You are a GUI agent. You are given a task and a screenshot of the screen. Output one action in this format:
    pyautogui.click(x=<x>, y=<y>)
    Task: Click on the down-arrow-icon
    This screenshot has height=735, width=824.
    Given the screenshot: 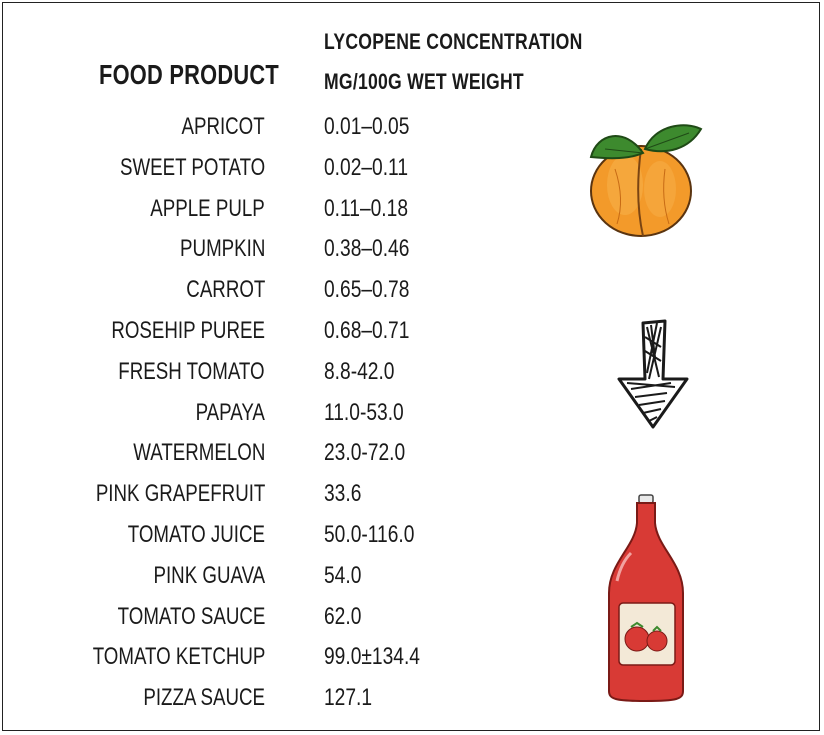 What is the action you would take?
    pyautogui.click(x=653, y=374)
    